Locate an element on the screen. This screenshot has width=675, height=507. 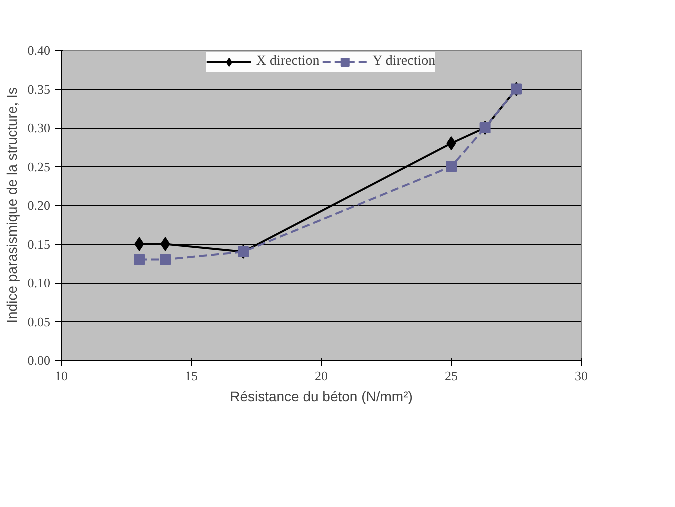
y-tick-label: 0.05 is located at coordinates (39, 322).